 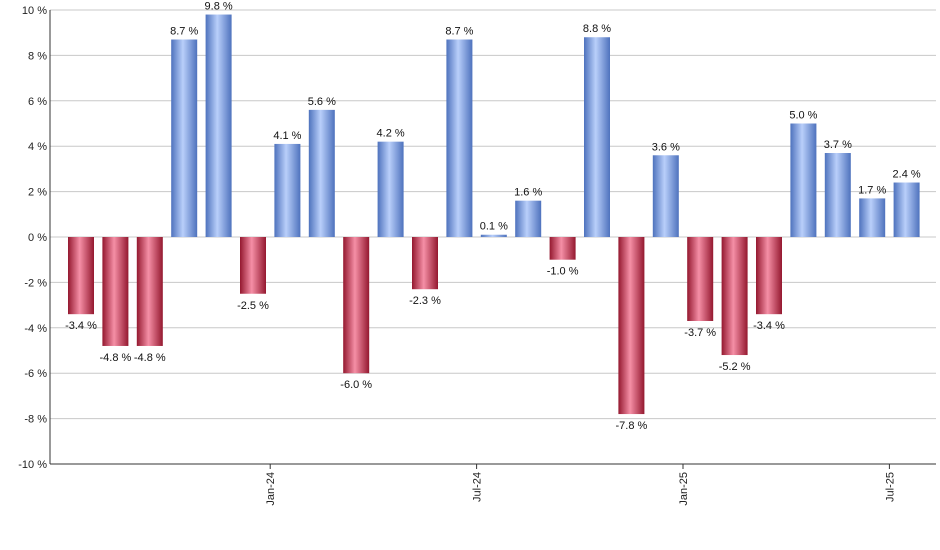 I want to click on data-label: 5.0 %, so click(x=803, y=116).